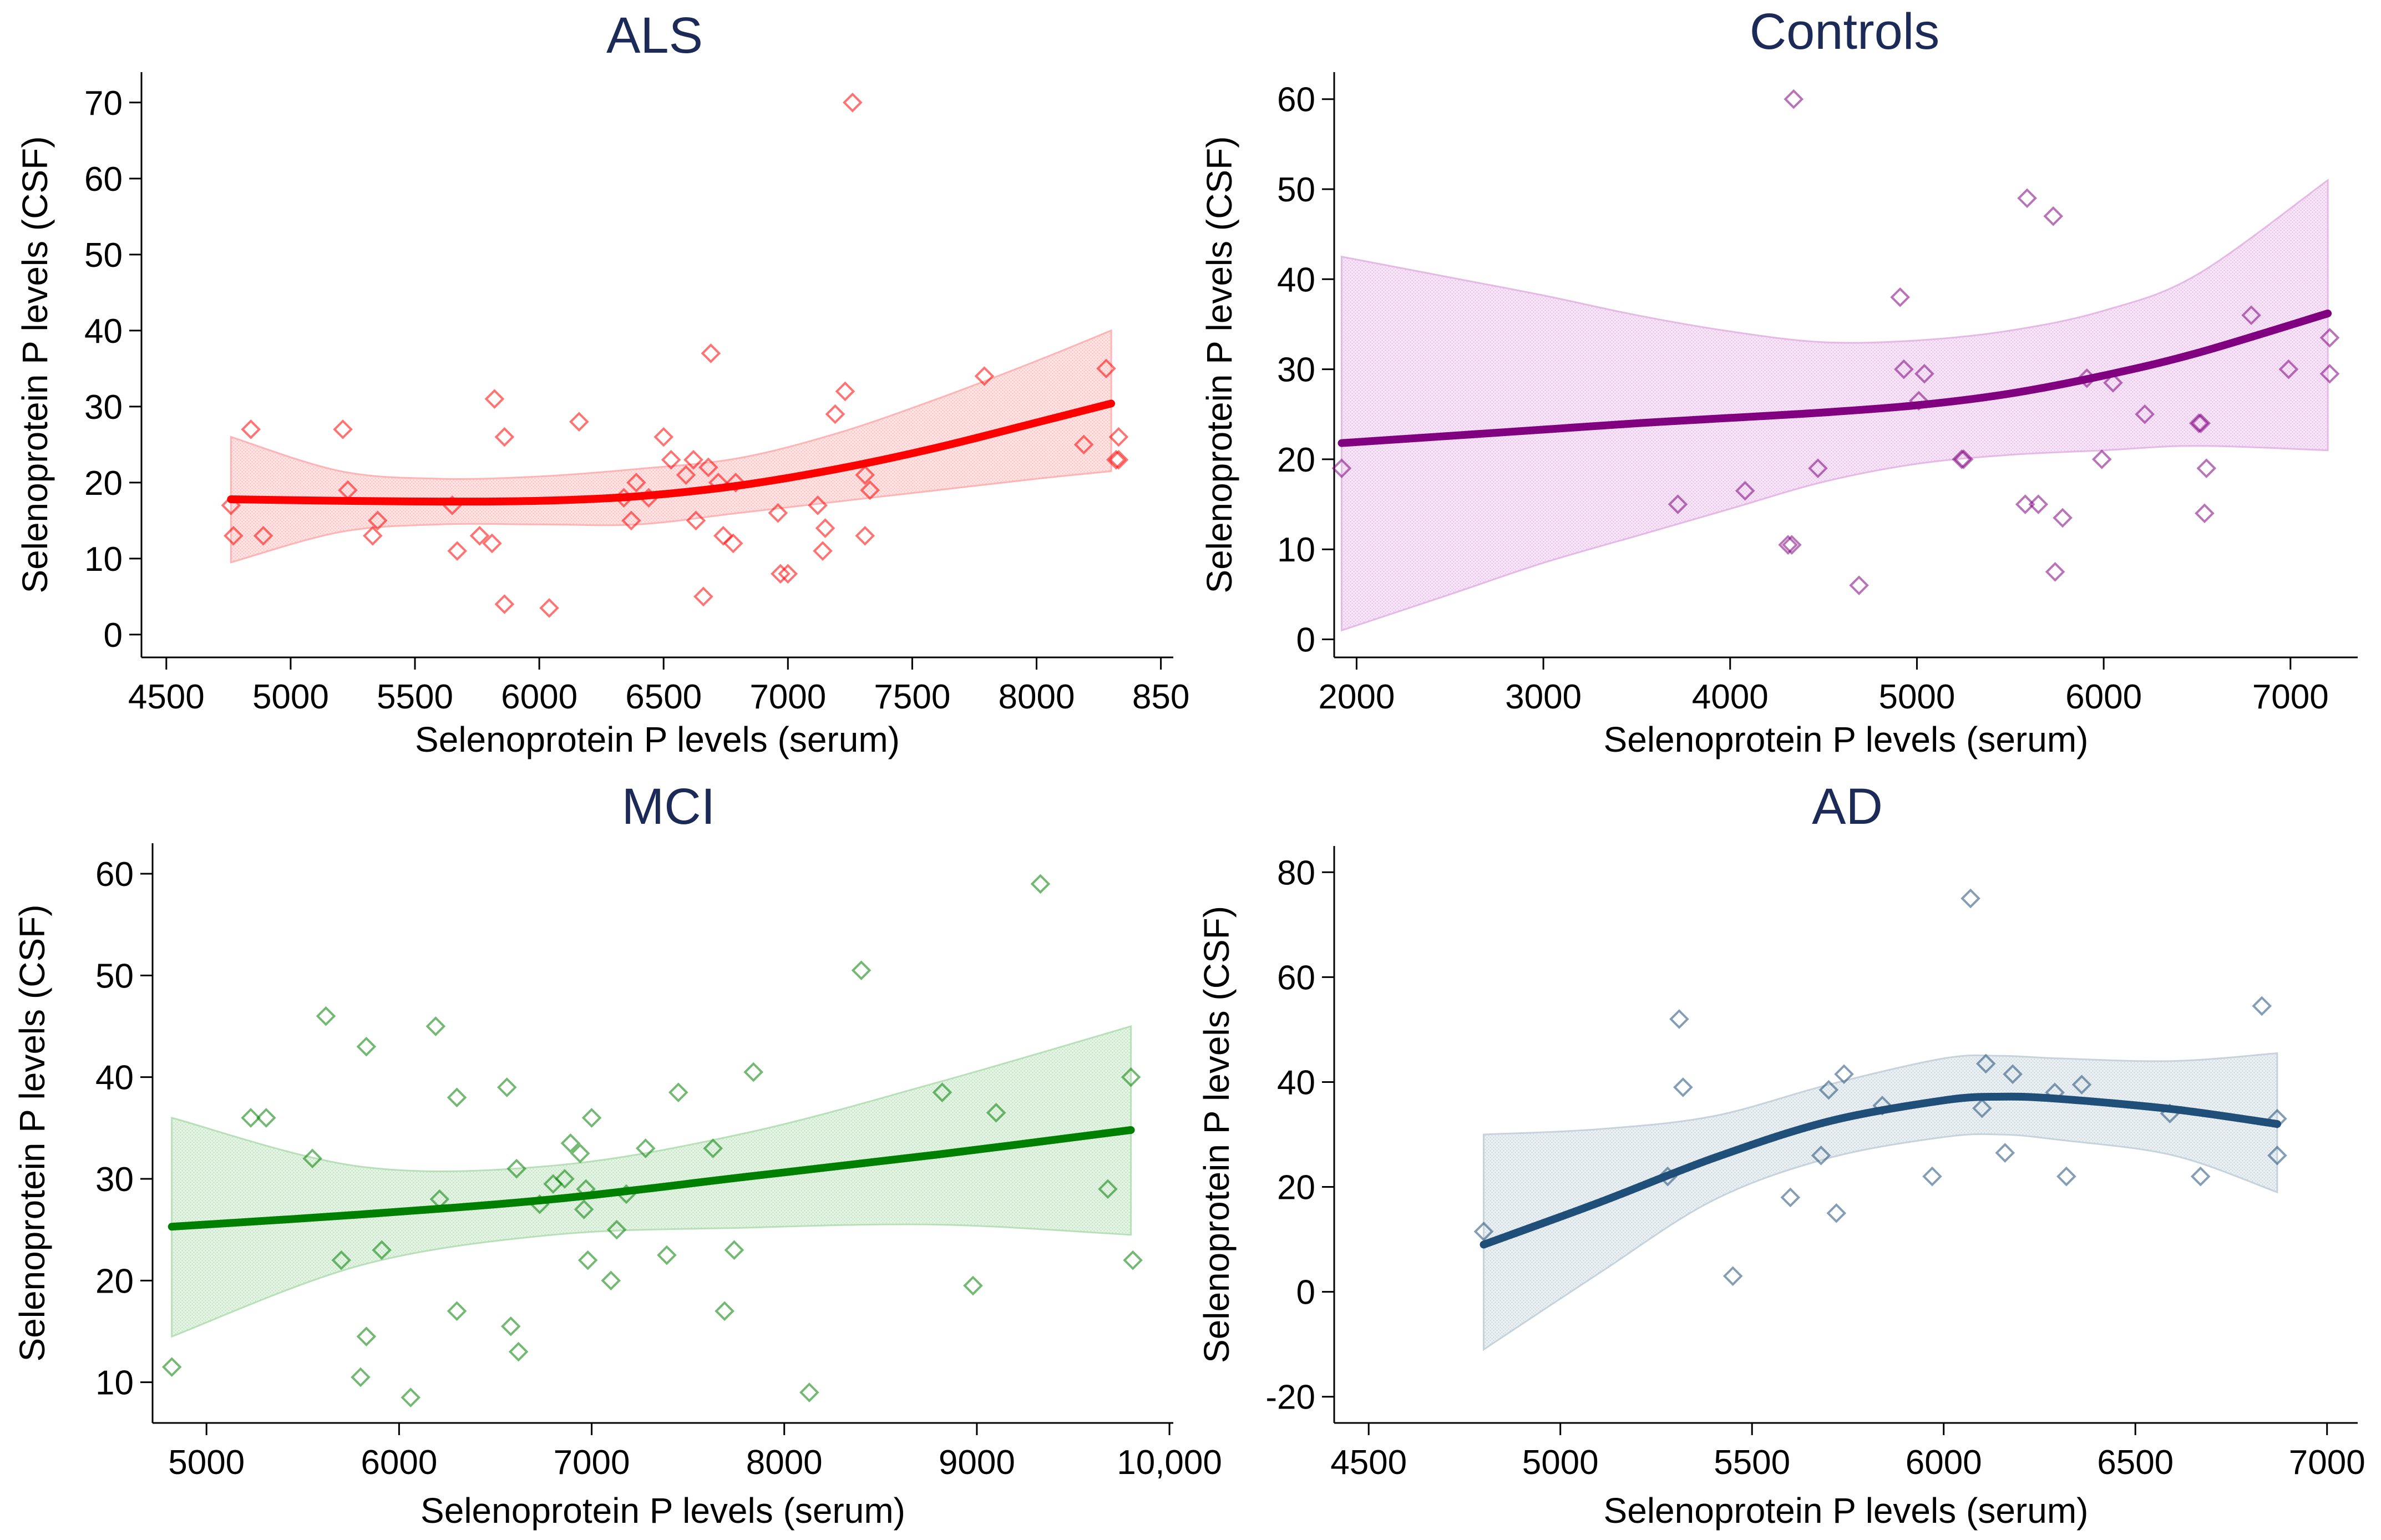 Image resolution: width=2381 pixels, height=1540 pixels. I want to click on x-tick-label: 5500, so click(415, 697).